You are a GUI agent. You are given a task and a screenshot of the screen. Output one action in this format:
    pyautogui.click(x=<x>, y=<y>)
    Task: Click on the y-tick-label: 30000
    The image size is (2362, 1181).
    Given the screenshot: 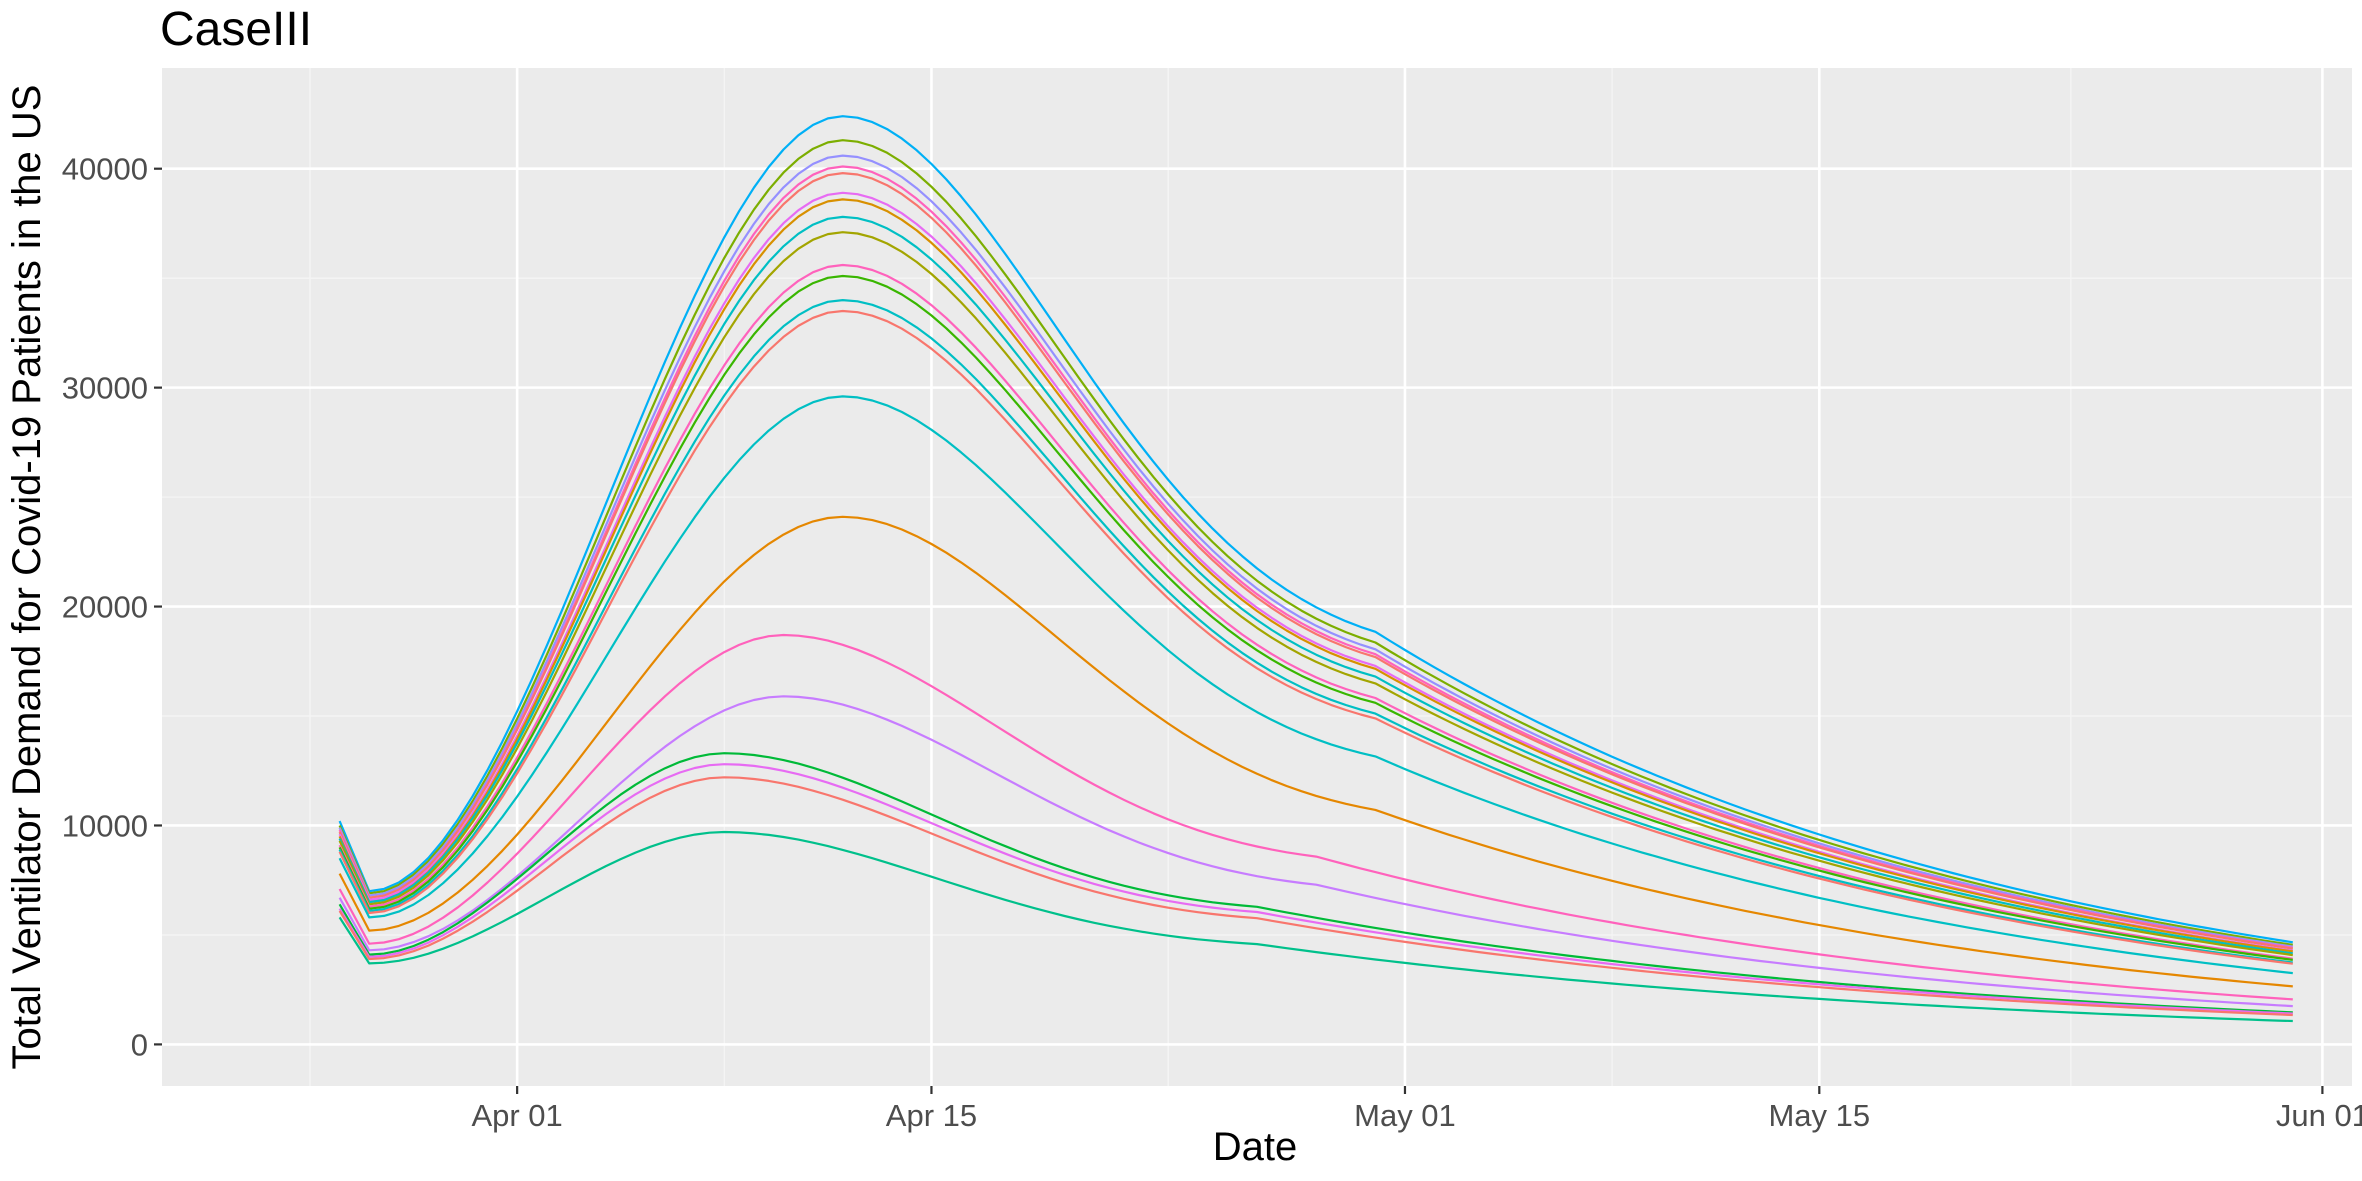 What is the action you would take?
    pyautogui.click(x=105, y=388)
    